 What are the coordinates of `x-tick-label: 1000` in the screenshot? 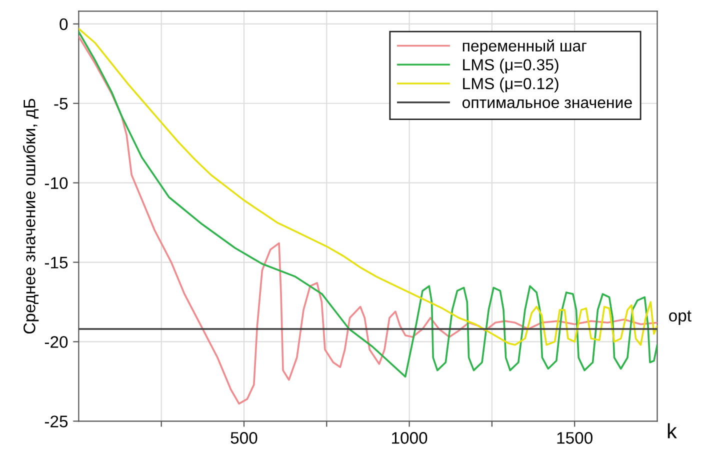 It's located at (410, 438).